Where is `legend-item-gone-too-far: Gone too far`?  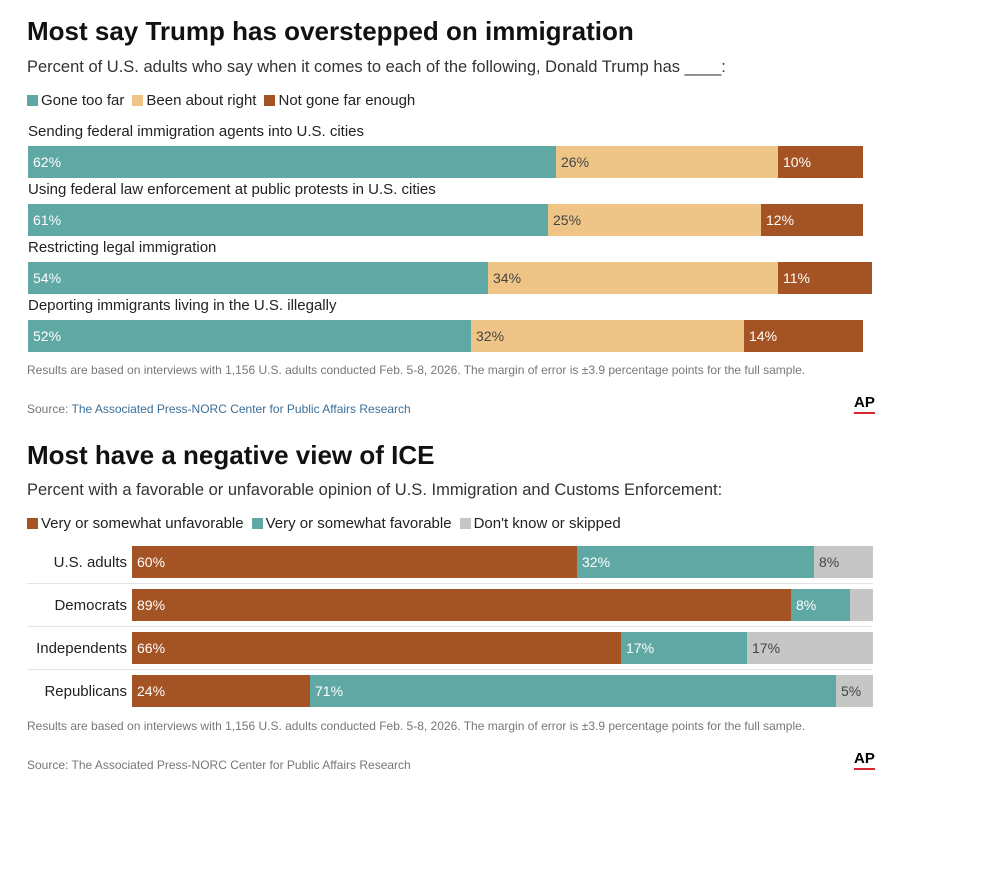 legend-item-gone-too-far: Gone too far is located at coordinates (75, 100).